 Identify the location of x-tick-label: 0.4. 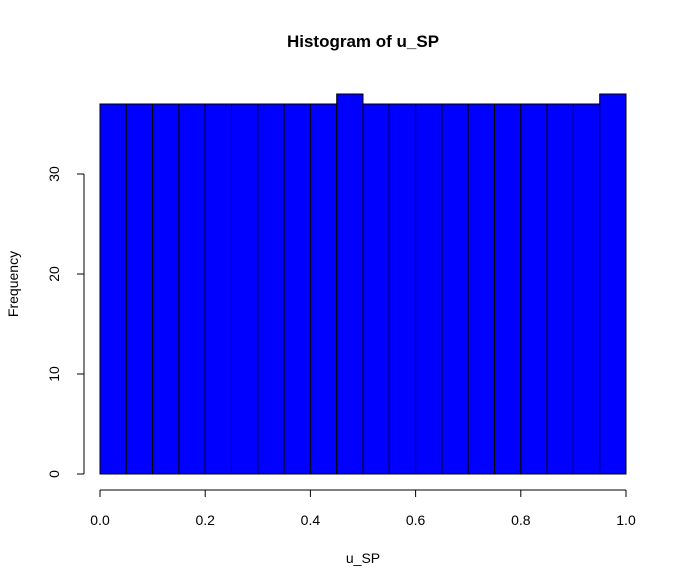
(311, 520).